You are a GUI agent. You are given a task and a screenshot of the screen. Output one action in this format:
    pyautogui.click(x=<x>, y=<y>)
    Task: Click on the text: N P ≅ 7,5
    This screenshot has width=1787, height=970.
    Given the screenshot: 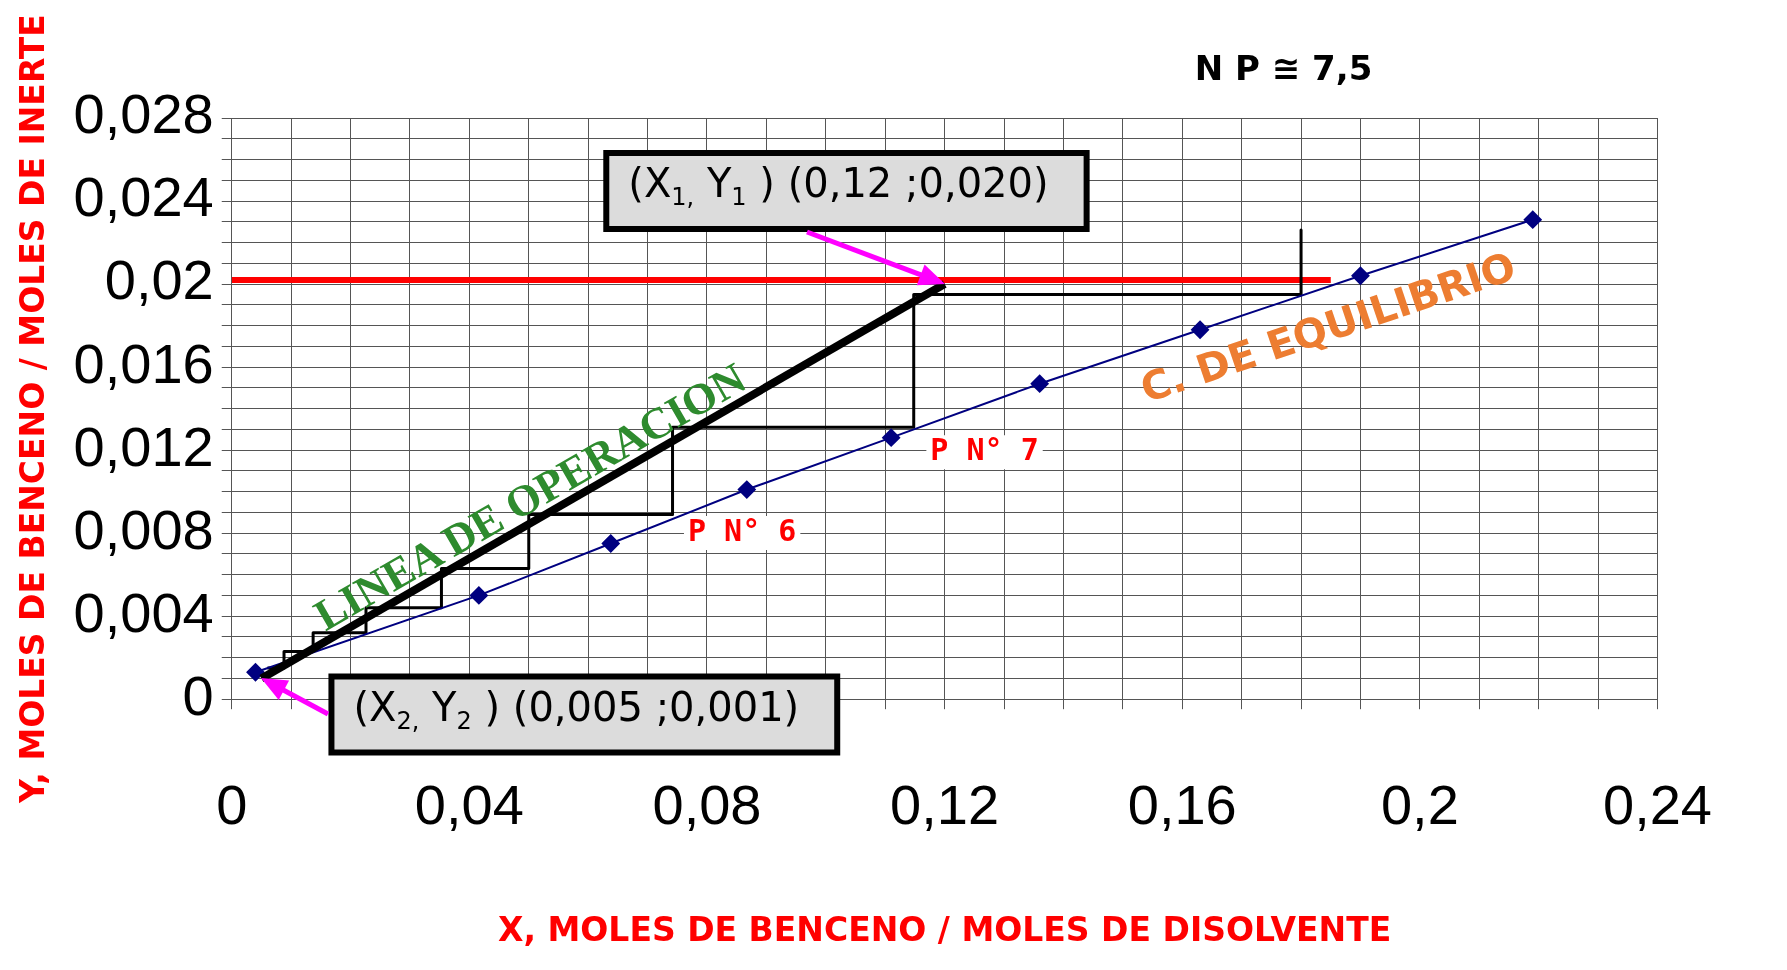 What is the action you would take?
    pyautogui.click(x=1283, y=68)
    